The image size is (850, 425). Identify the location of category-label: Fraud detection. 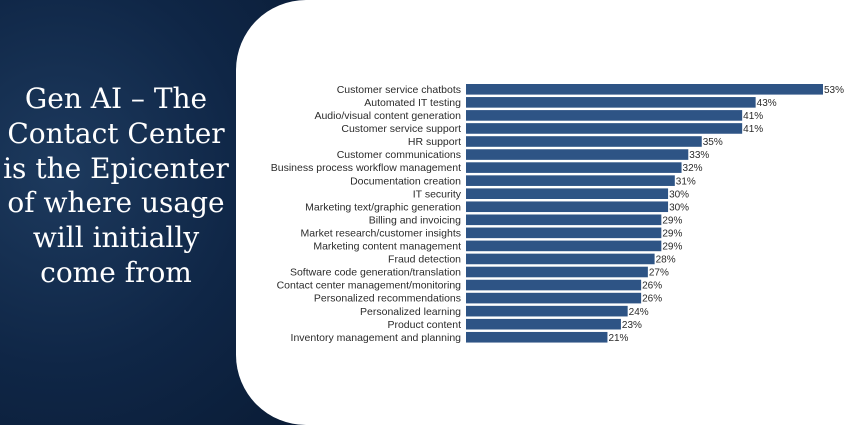
(424, 260).